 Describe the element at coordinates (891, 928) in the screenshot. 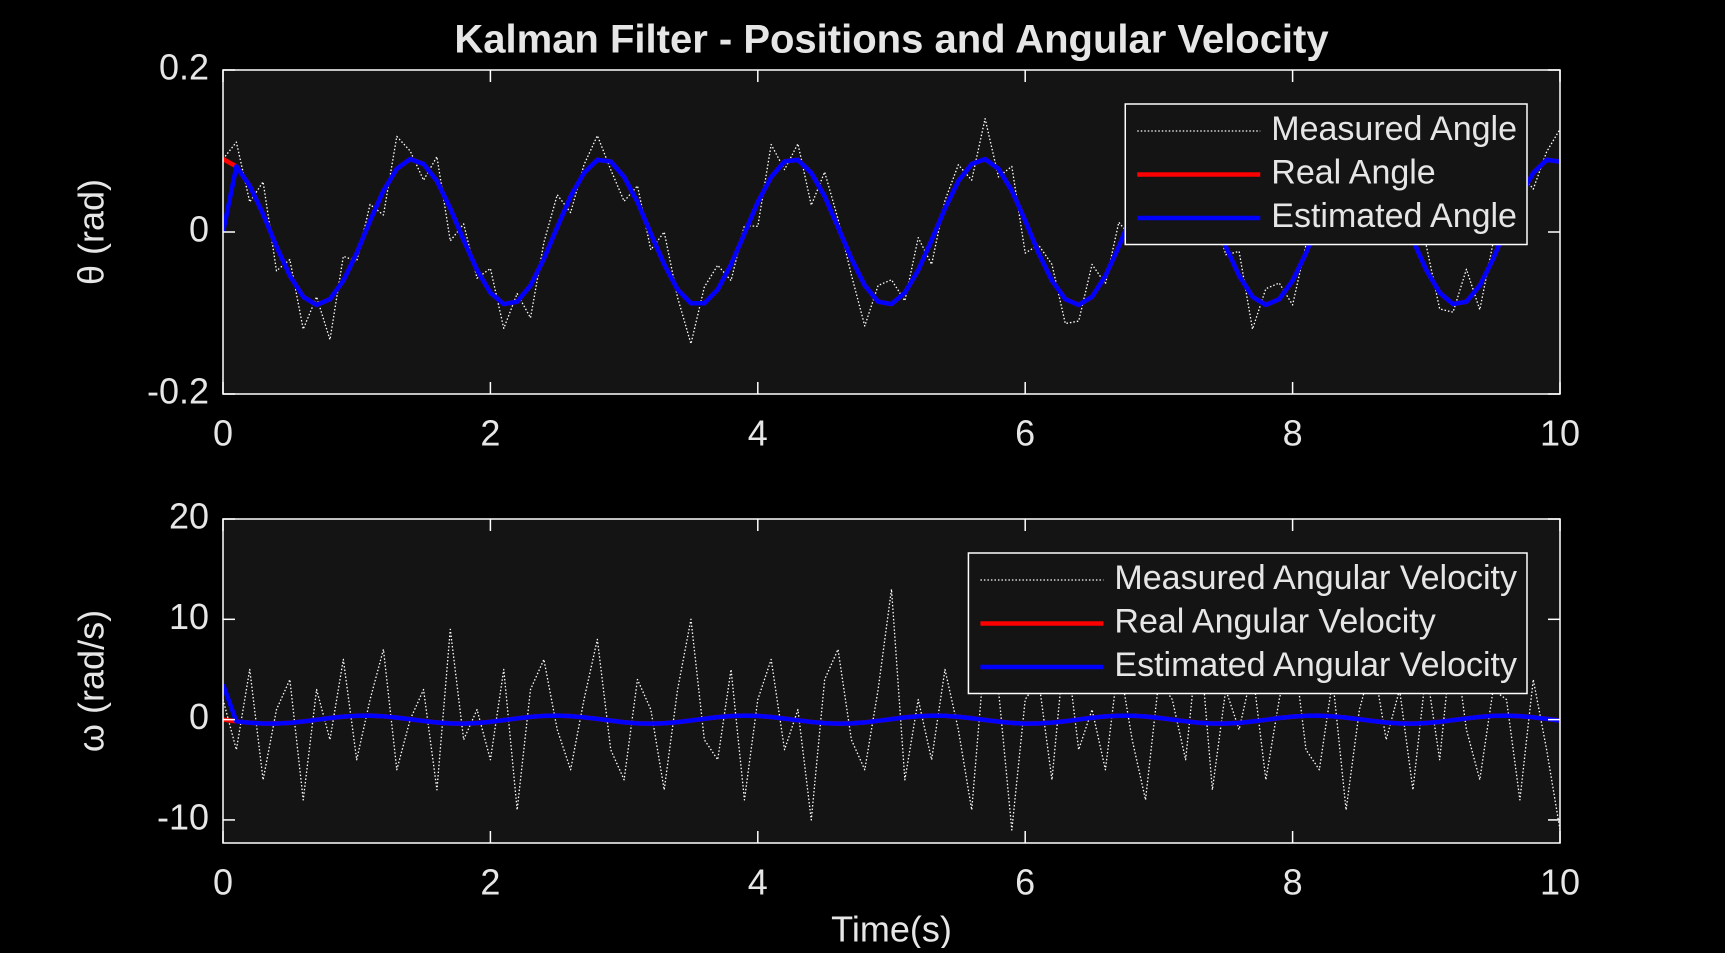

I see `x-axis-label: Time(s)` at that location.